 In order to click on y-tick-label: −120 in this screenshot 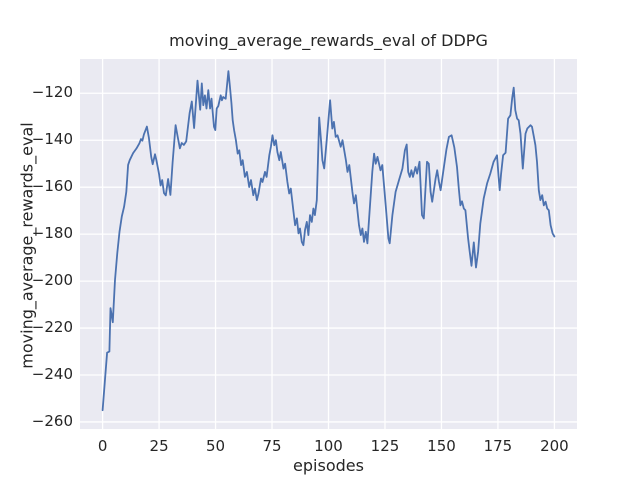, I will do `click(52, 92)`.